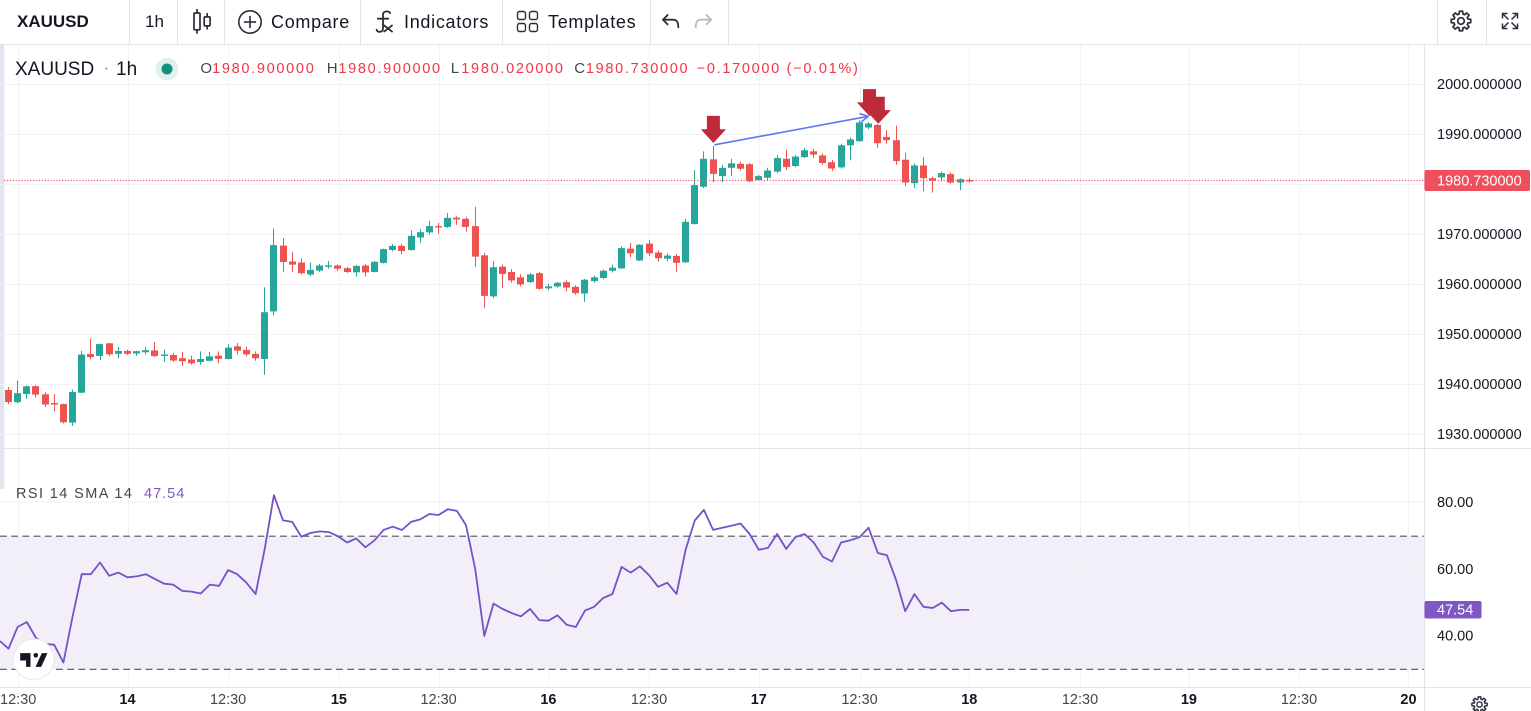 The height and width of the screenshot is (711, 1531). I want to click on svg-text: C, so click(579, 68).